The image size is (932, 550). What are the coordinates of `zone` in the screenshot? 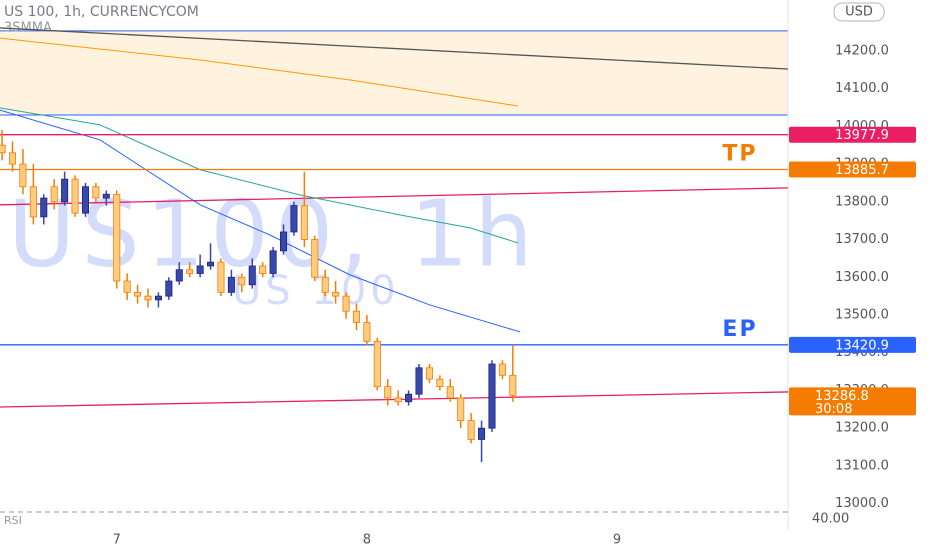 It's located at (394, 73).